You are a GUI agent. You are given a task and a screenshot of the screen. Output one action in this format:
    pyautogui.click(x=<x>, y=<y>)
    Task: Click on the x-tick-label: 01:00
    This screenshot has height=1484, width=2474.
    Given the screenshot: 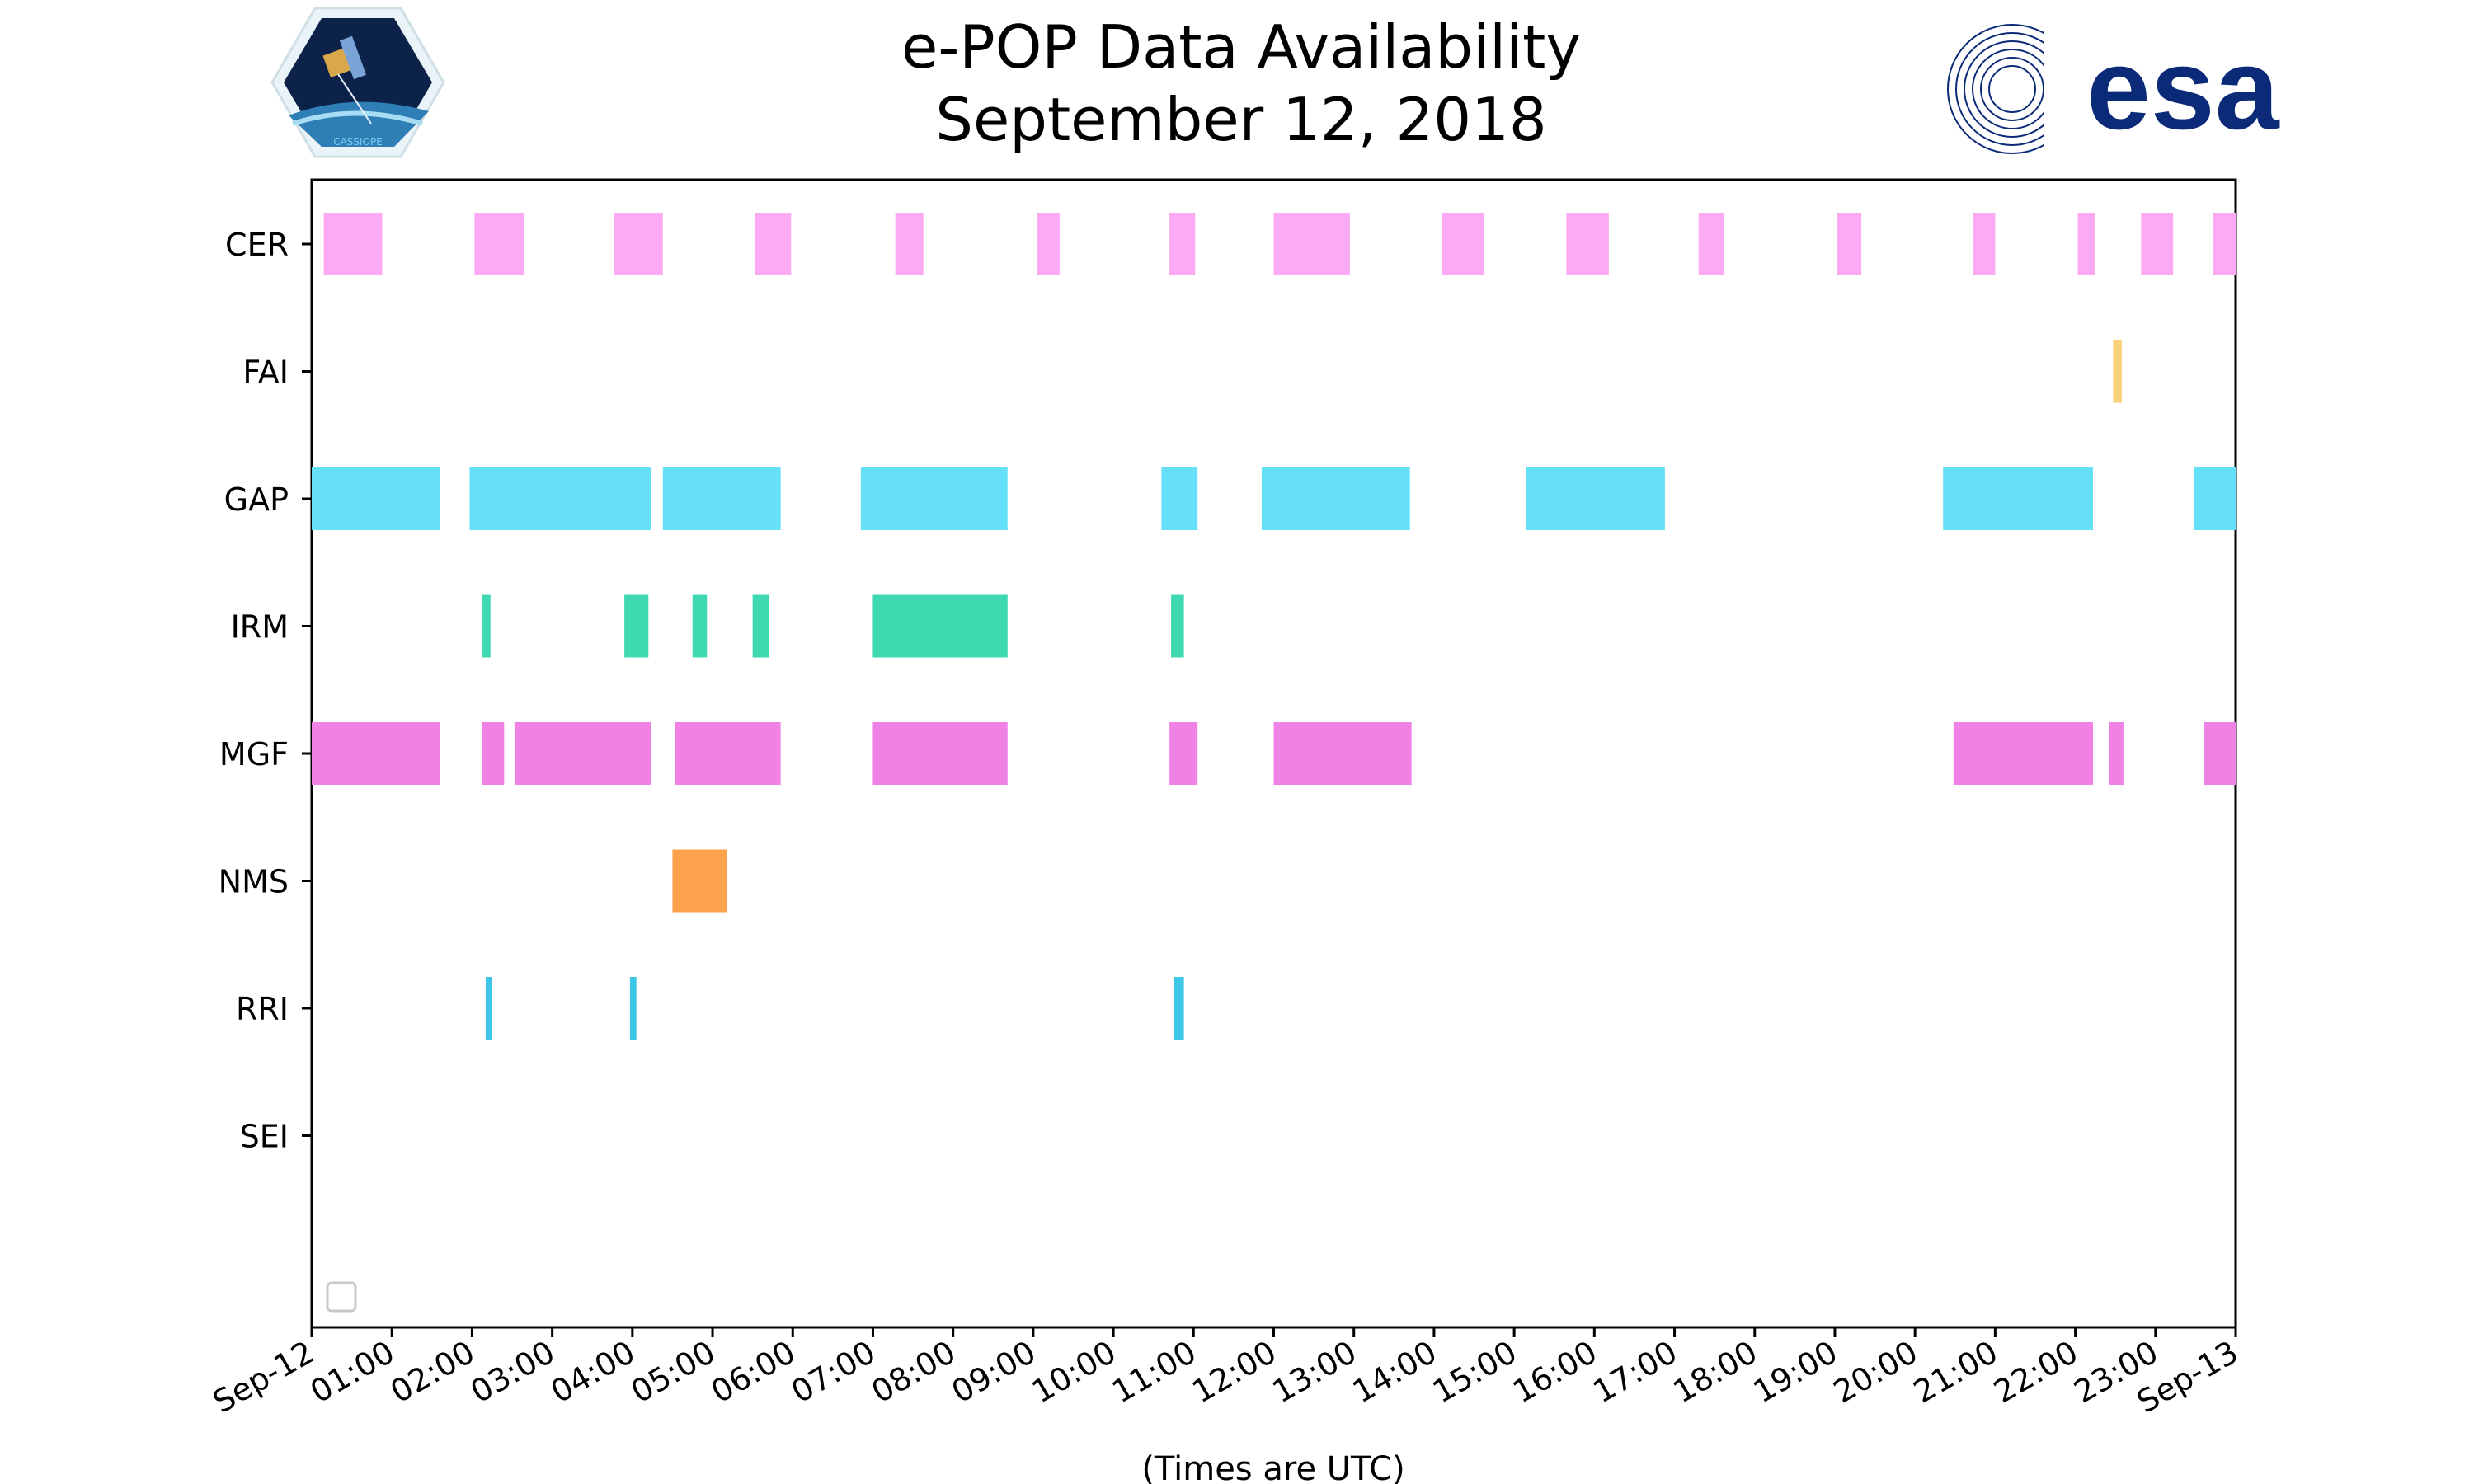 What is the action you would take?
    pyautogui.click(x=352, y=1372)
    